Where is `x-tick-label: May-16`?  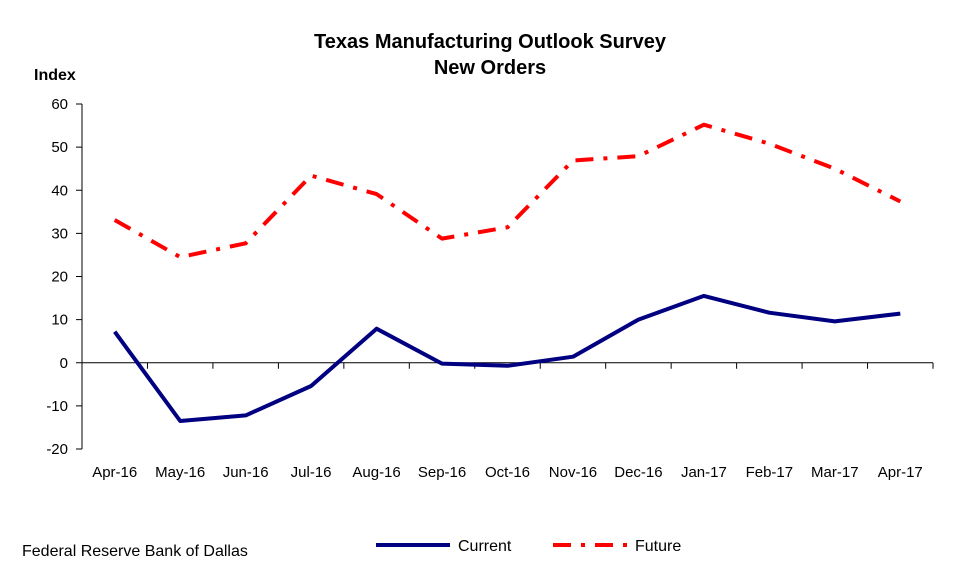 x-tick-label: May-16 is located at coordinates (180, 472).